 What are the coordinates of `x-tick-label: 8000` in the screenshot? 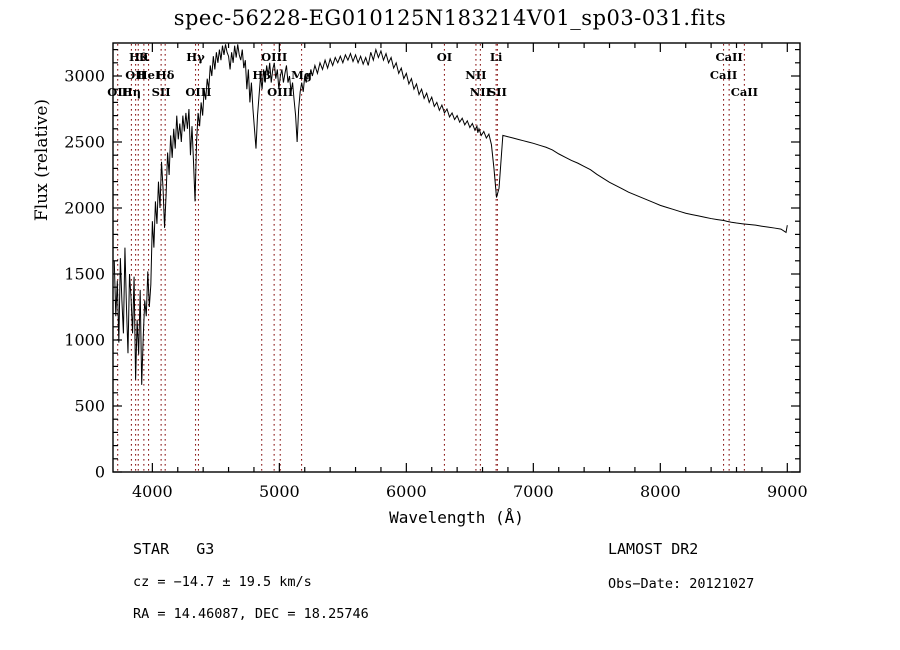 It's located at (660, 491).